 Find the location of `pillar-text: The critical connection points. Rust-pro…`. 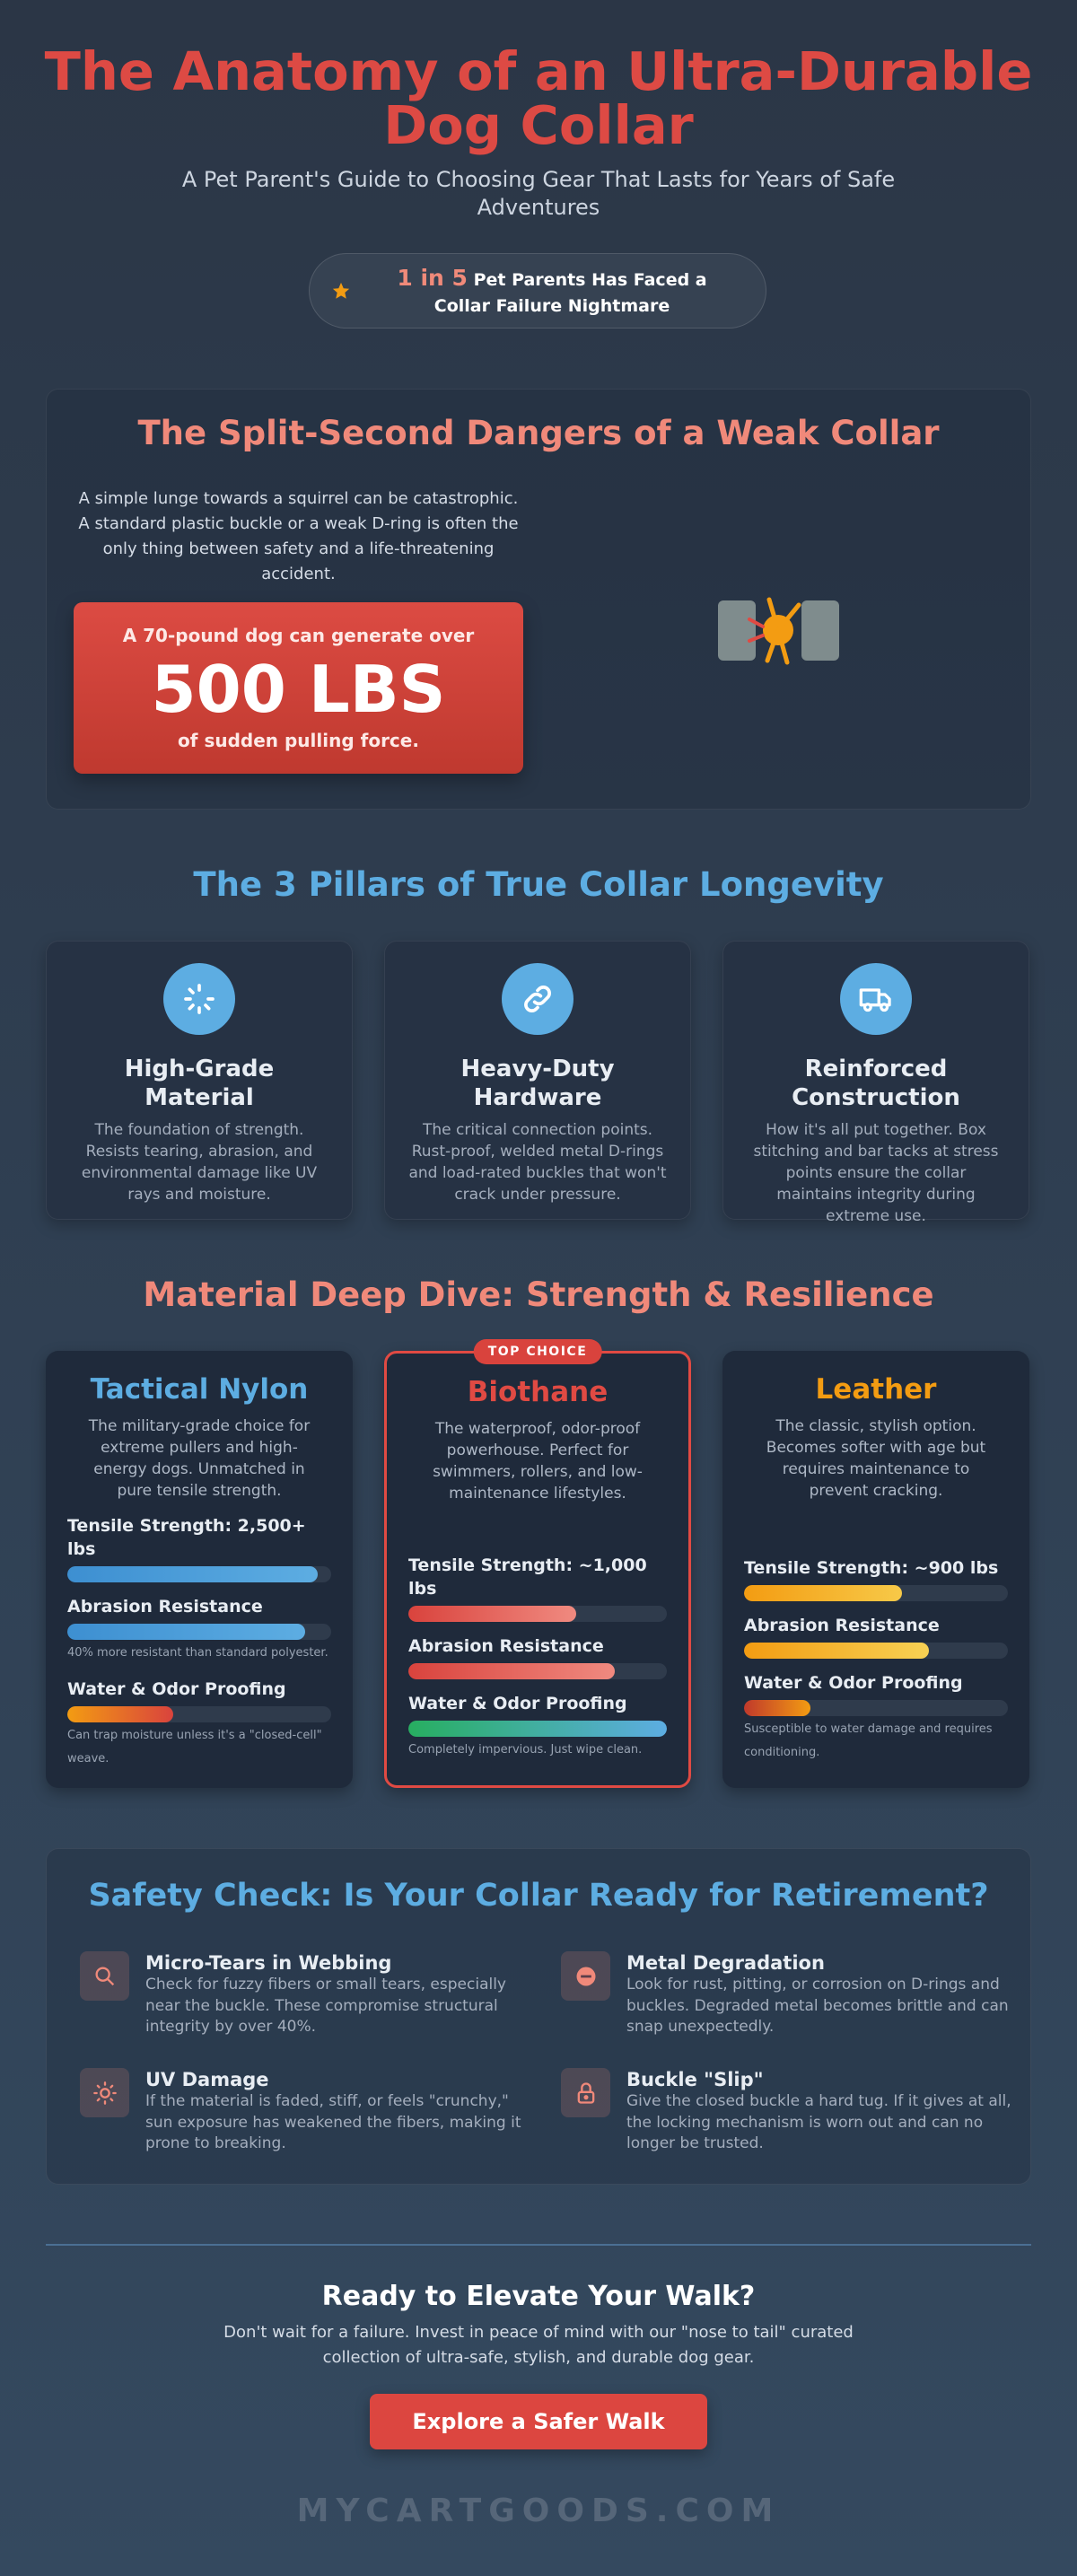

pillar-text: The critical connection points. Rust-pro… is located at coordinates (537, 1162).